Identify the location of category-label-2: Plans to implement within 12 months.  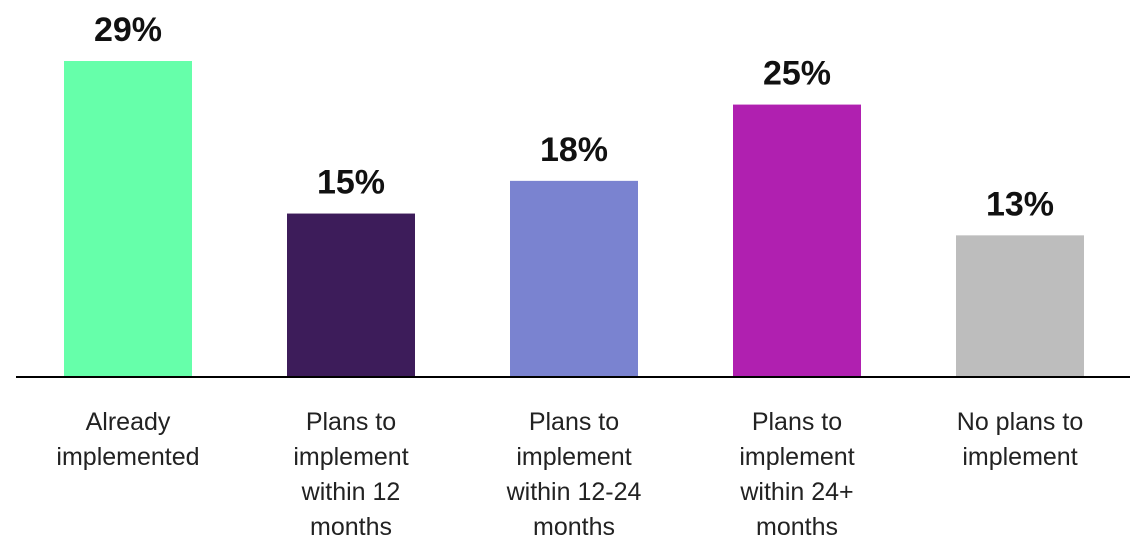
(350, 474).